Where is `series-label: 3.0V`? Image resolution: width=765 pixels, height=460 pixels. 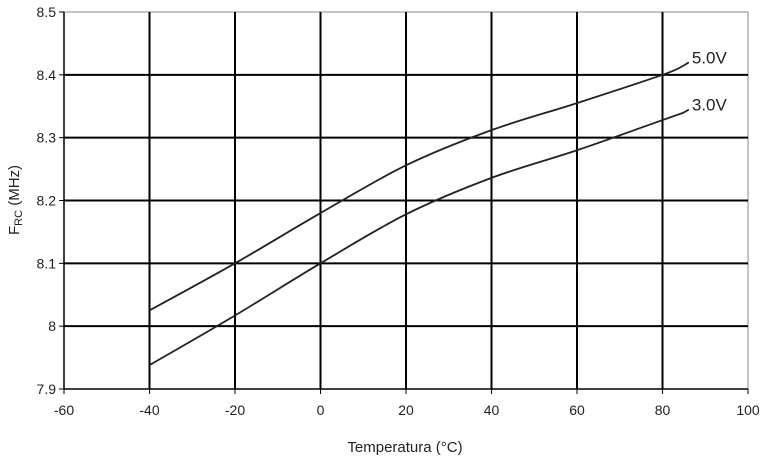
series-label: 3.0V is located at coordinates (710, 105).